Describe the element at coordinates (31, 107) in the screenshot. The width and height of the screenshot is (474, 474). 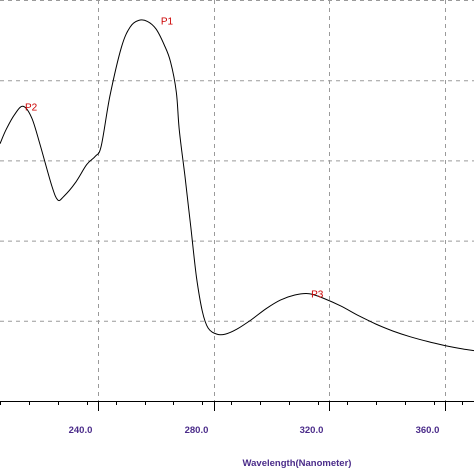
I see `peak-label: P2` at that location.